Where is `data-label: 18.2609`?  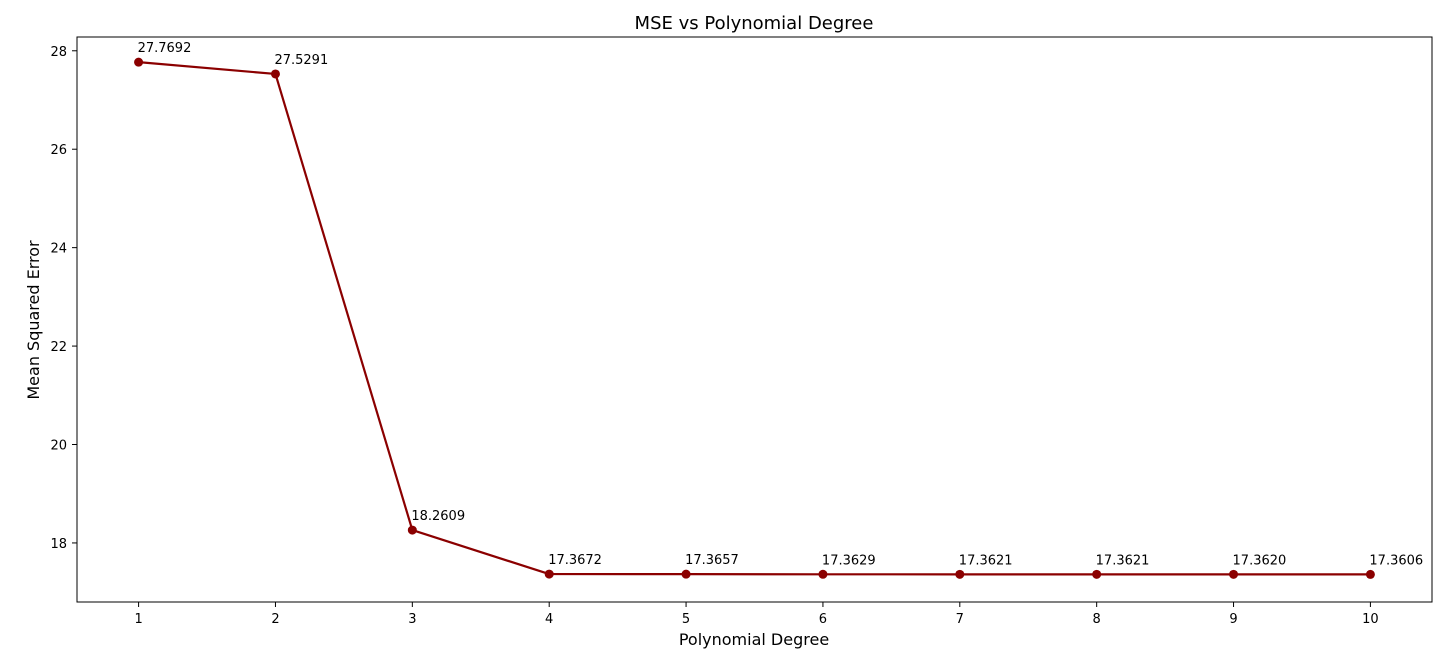
data-label: 18.2609 is located at coordinates (438, 516).